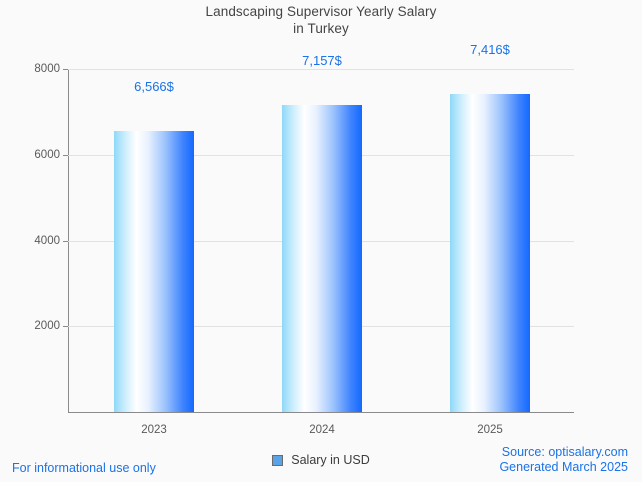 This screenshot has height=482, width=642. What do you see at coordinates (321, 11) in the screenshot?
I see `chart-title-line-1: Landscaping Supervisor Yearly Salary` at bounding box center [321, 11].